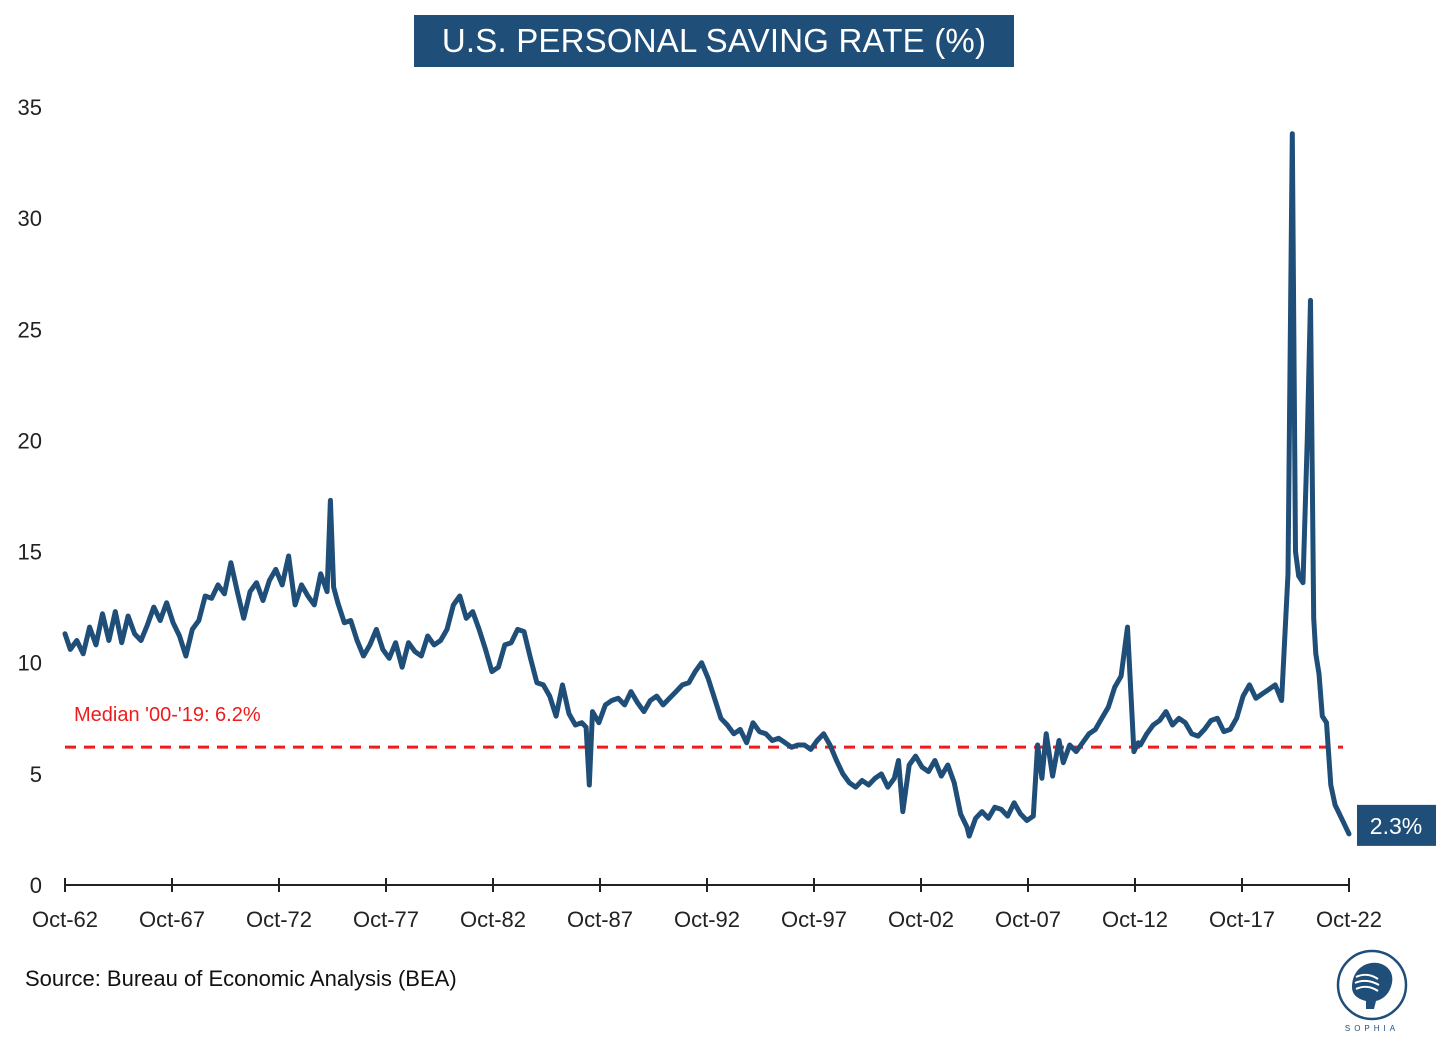 This screenshot has width=1456, height=1054. What do you see at coordinates (30, 552) in the screenshot?
I see `y-tick-label: 15` at bounding box center [30, 552].